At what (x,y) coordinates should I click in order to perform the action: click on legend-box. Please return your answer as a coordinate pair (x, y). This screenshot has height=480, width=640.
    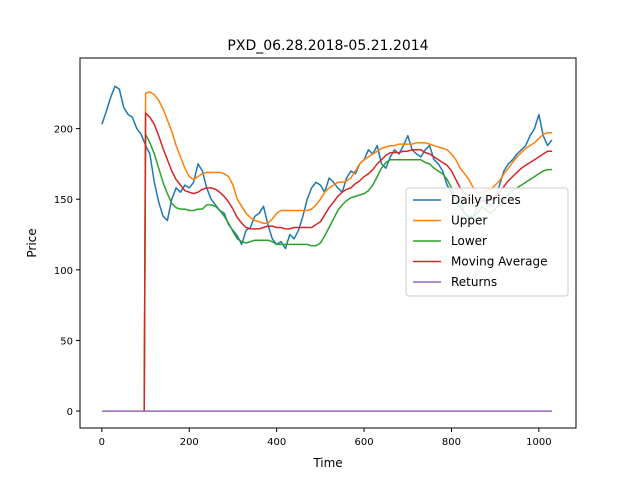
    Looking at the image, I should click on (487, 242).